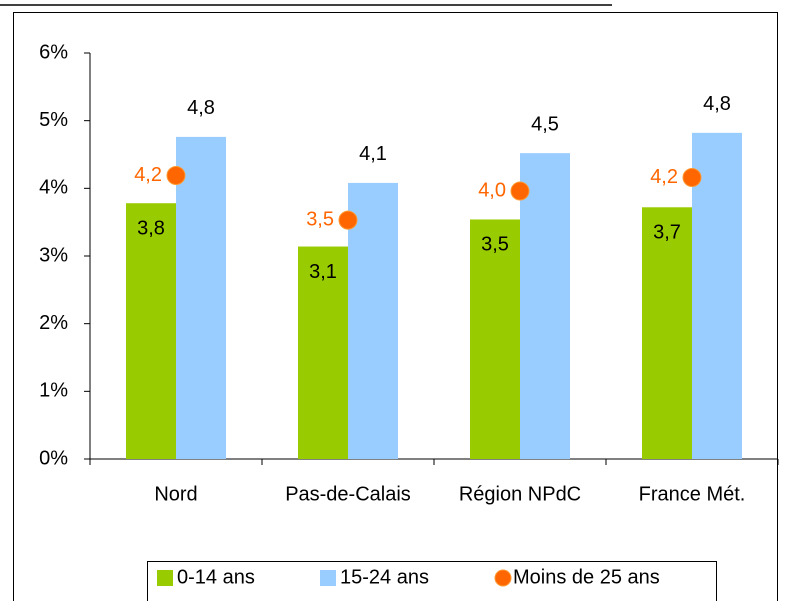 This screenshot has width=786, height=601. Describe the element at coordinates (348, 494) in the screenshot. I see `x-tick-label: Pas-de-Calais` at that location.